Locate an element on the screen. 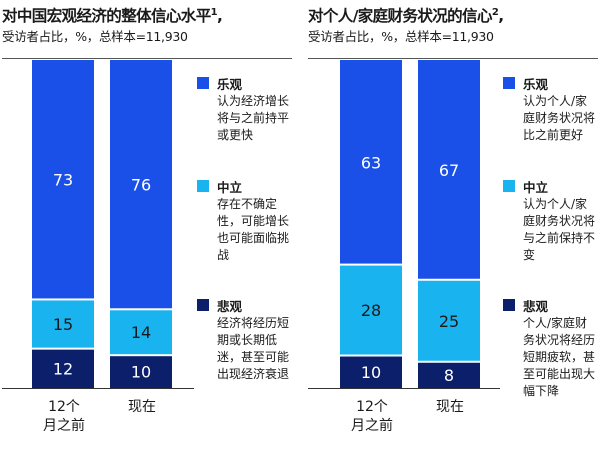 This screenshot has height=449, width=600. data-label: 12 is located at coordinates (63, 368).